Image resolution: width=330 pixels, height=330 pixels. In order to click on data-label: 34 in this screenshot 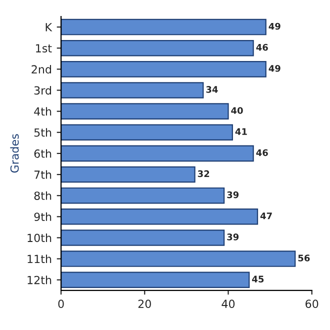, I will do `click(212, 89)`.